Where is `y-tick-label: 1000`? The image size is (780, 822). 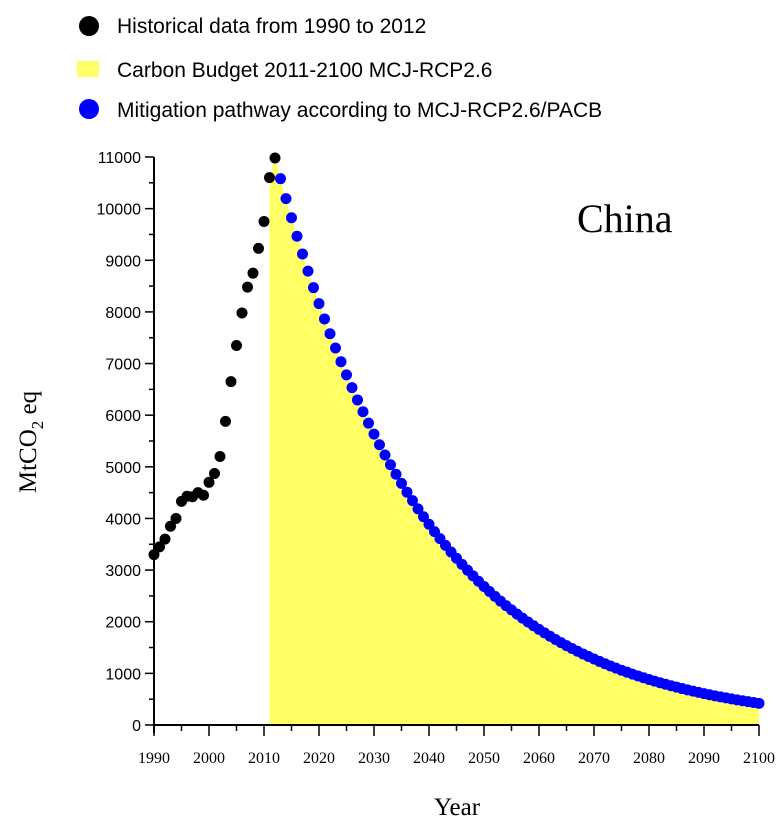 y-tick-label: 1000 is located at coordinates (123, 674).